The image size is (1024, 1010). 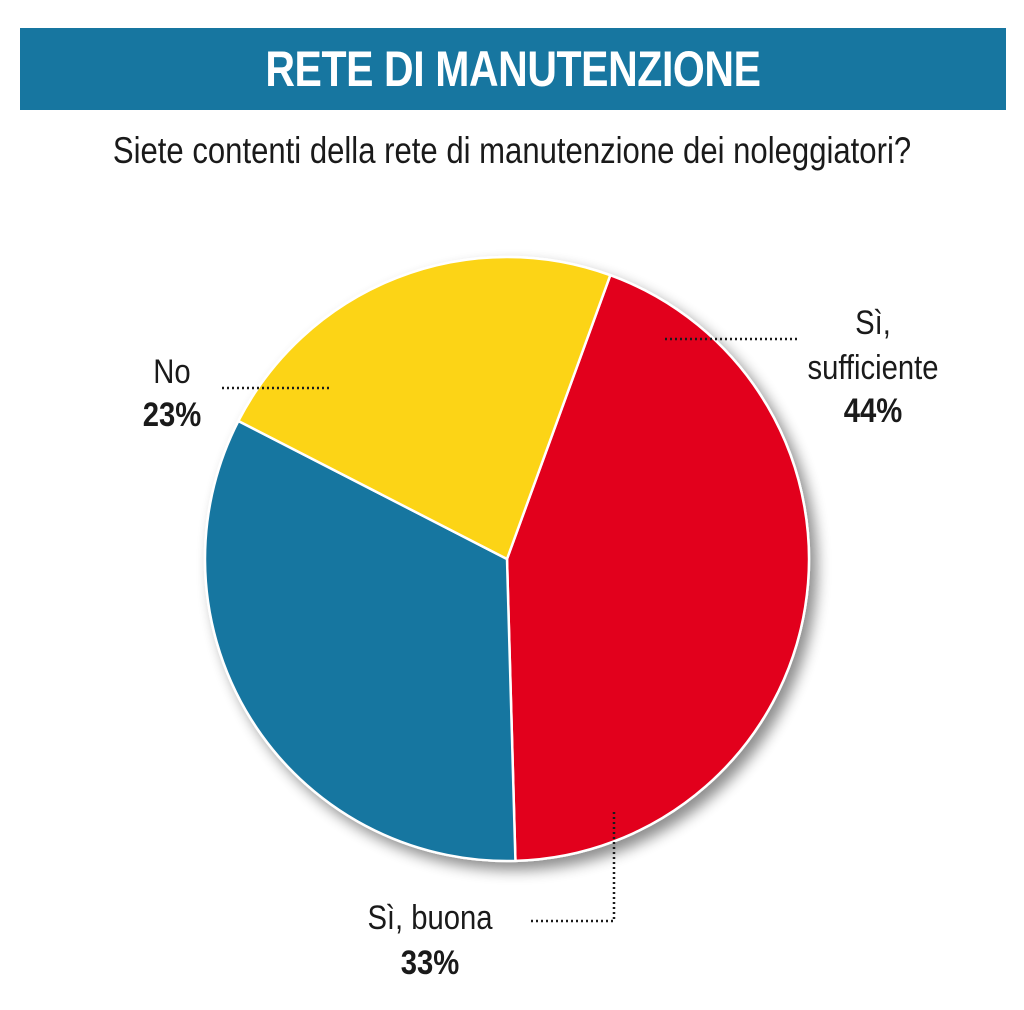 I want to click on slice-label: sufficiente, so click(x=872, y=367).